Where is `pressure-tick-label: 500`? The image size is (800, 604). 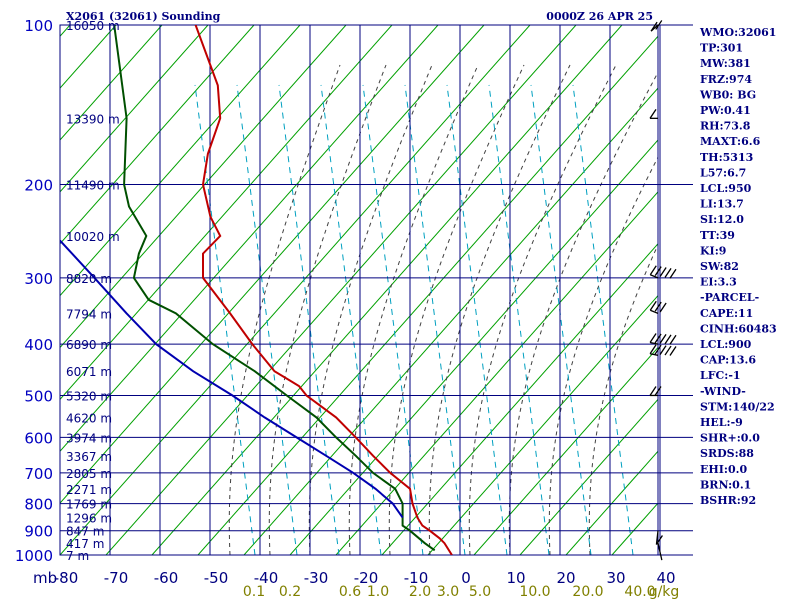
pressure-tick-label: 500 is located at coordinates (38, 396).